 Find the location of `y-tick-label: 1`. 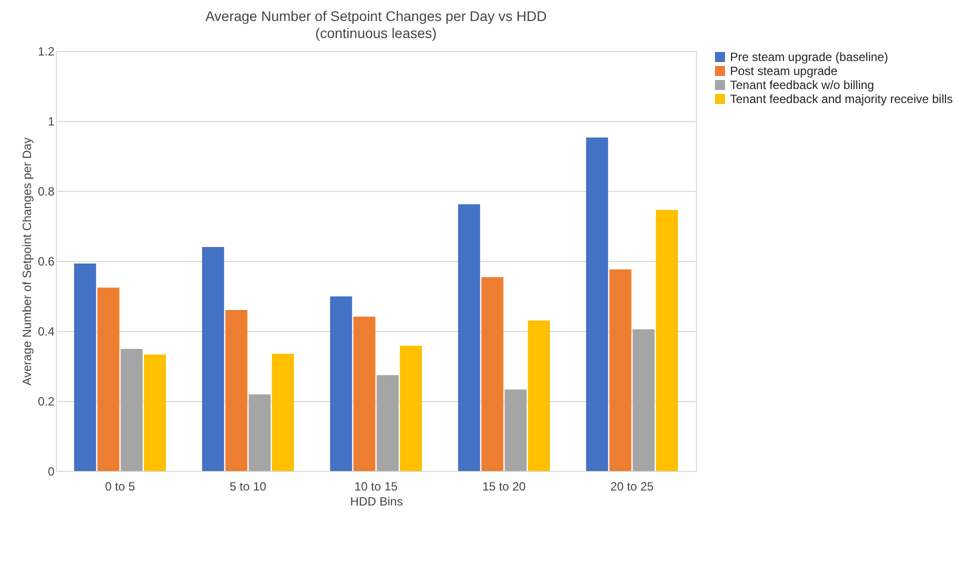

y-tick-label: 1 is located at coordinates (51, 121).